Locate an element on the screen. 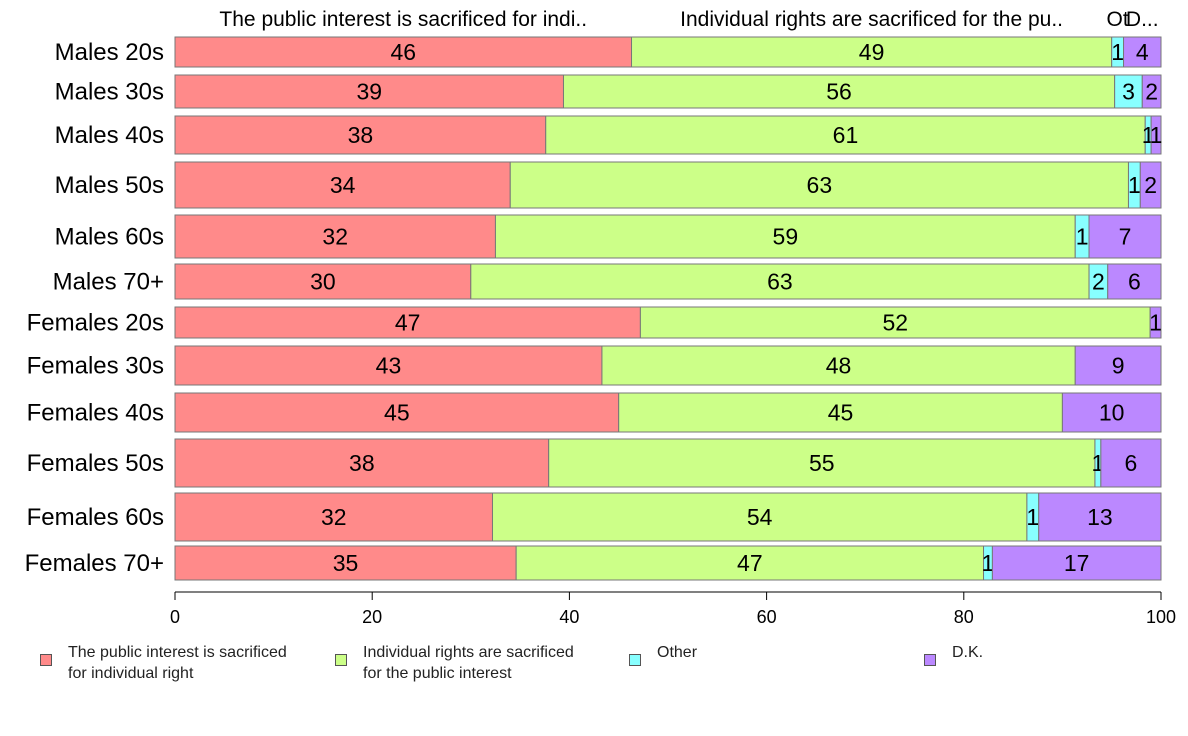  legend-item-dk: D.K. is located at coordinates (953, 654).